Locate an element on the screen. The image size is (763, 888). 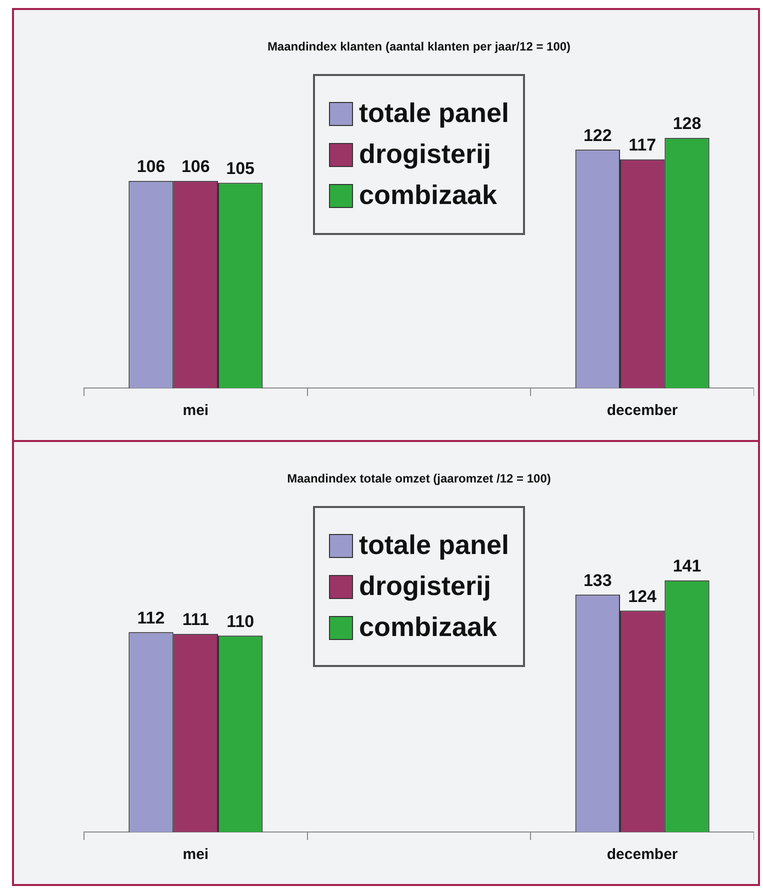
data-label: 133 is located at coordinates (597, 580).